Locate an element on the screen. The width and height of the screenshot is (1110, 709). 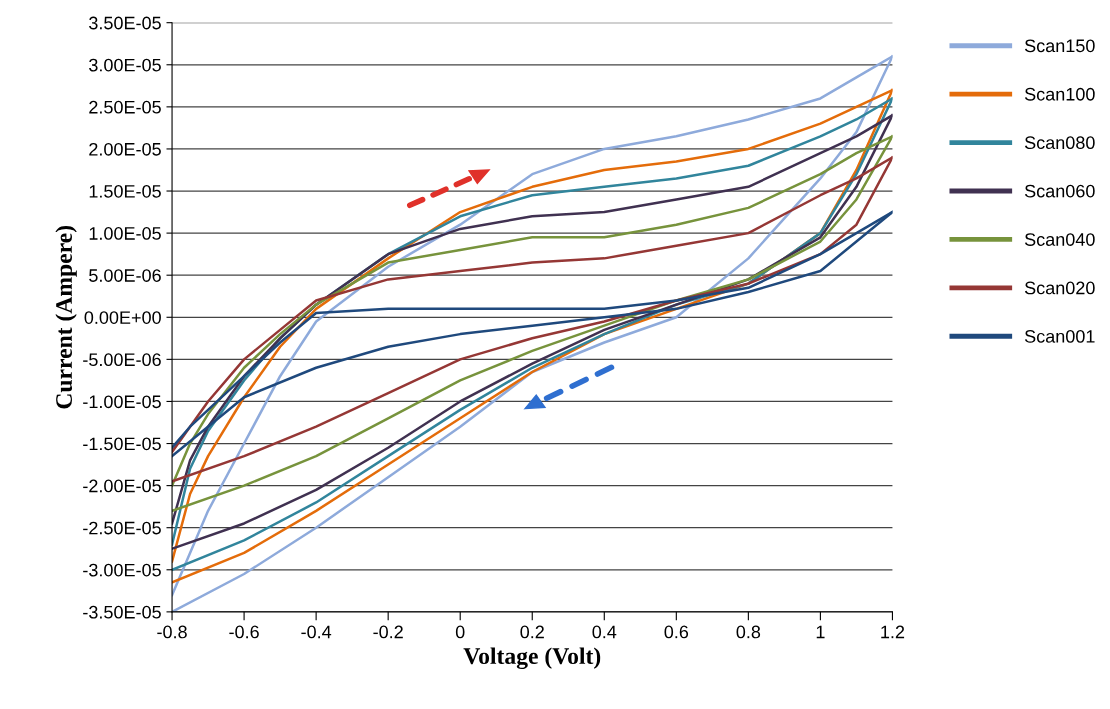
y-tick-label: -2.00E-05 is located at coordinates (122, 486).